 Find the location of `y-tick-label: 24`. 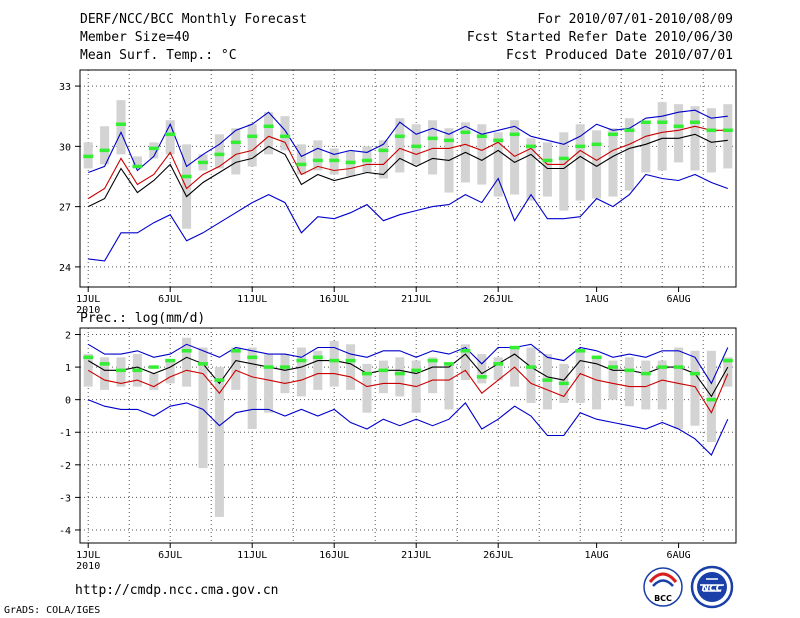

y-tick-label: 24 is located at coordinates (65, 268).